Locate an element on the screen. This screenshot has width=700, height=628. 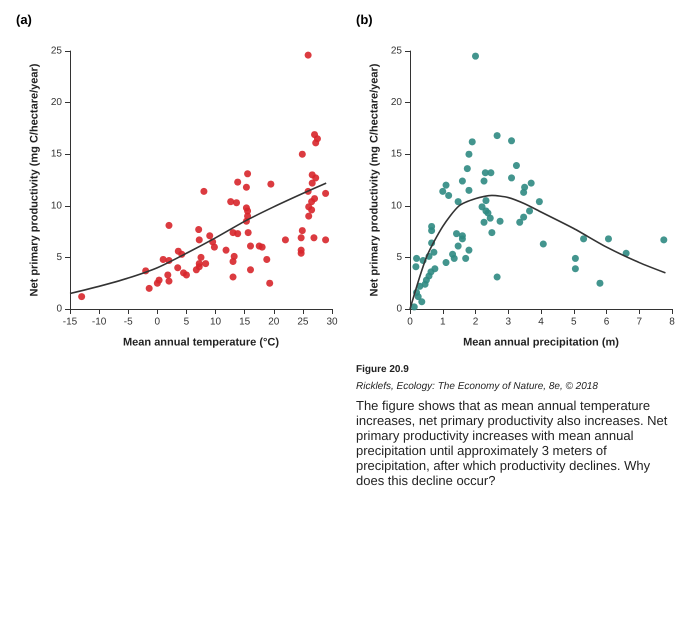
x-tick-label: 2 is located at coordinates (475, 322).